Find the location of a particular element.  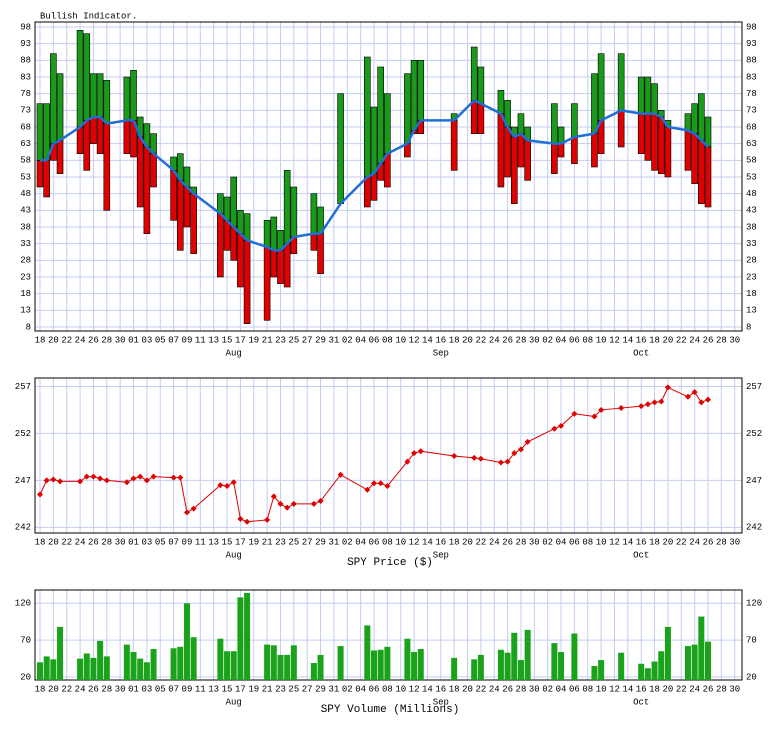

y-tick-label: 20 is located at coordinates (25, 677).